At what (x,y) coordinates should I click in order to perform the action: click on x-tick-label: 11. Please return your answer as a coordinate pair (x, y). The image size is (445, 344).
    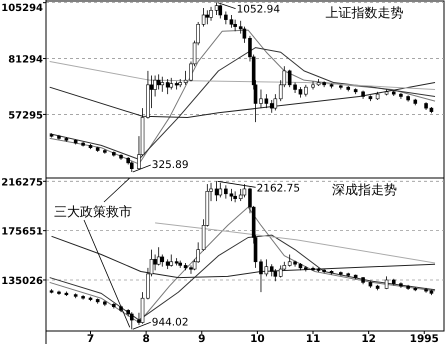
    Looking at the image, I should click on (313, 338).